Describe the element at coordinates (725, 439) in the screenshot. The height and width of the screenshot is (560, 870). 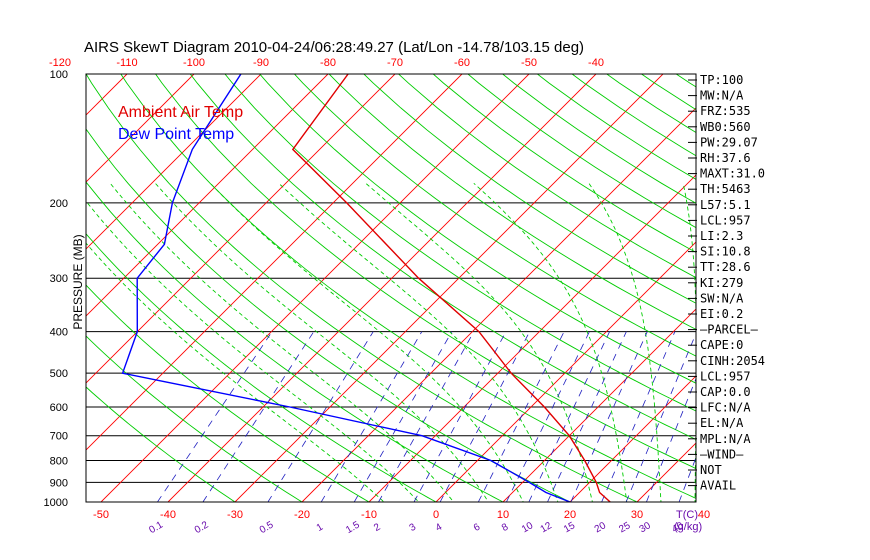
I see `index-item: MPL:N/A` at that location.